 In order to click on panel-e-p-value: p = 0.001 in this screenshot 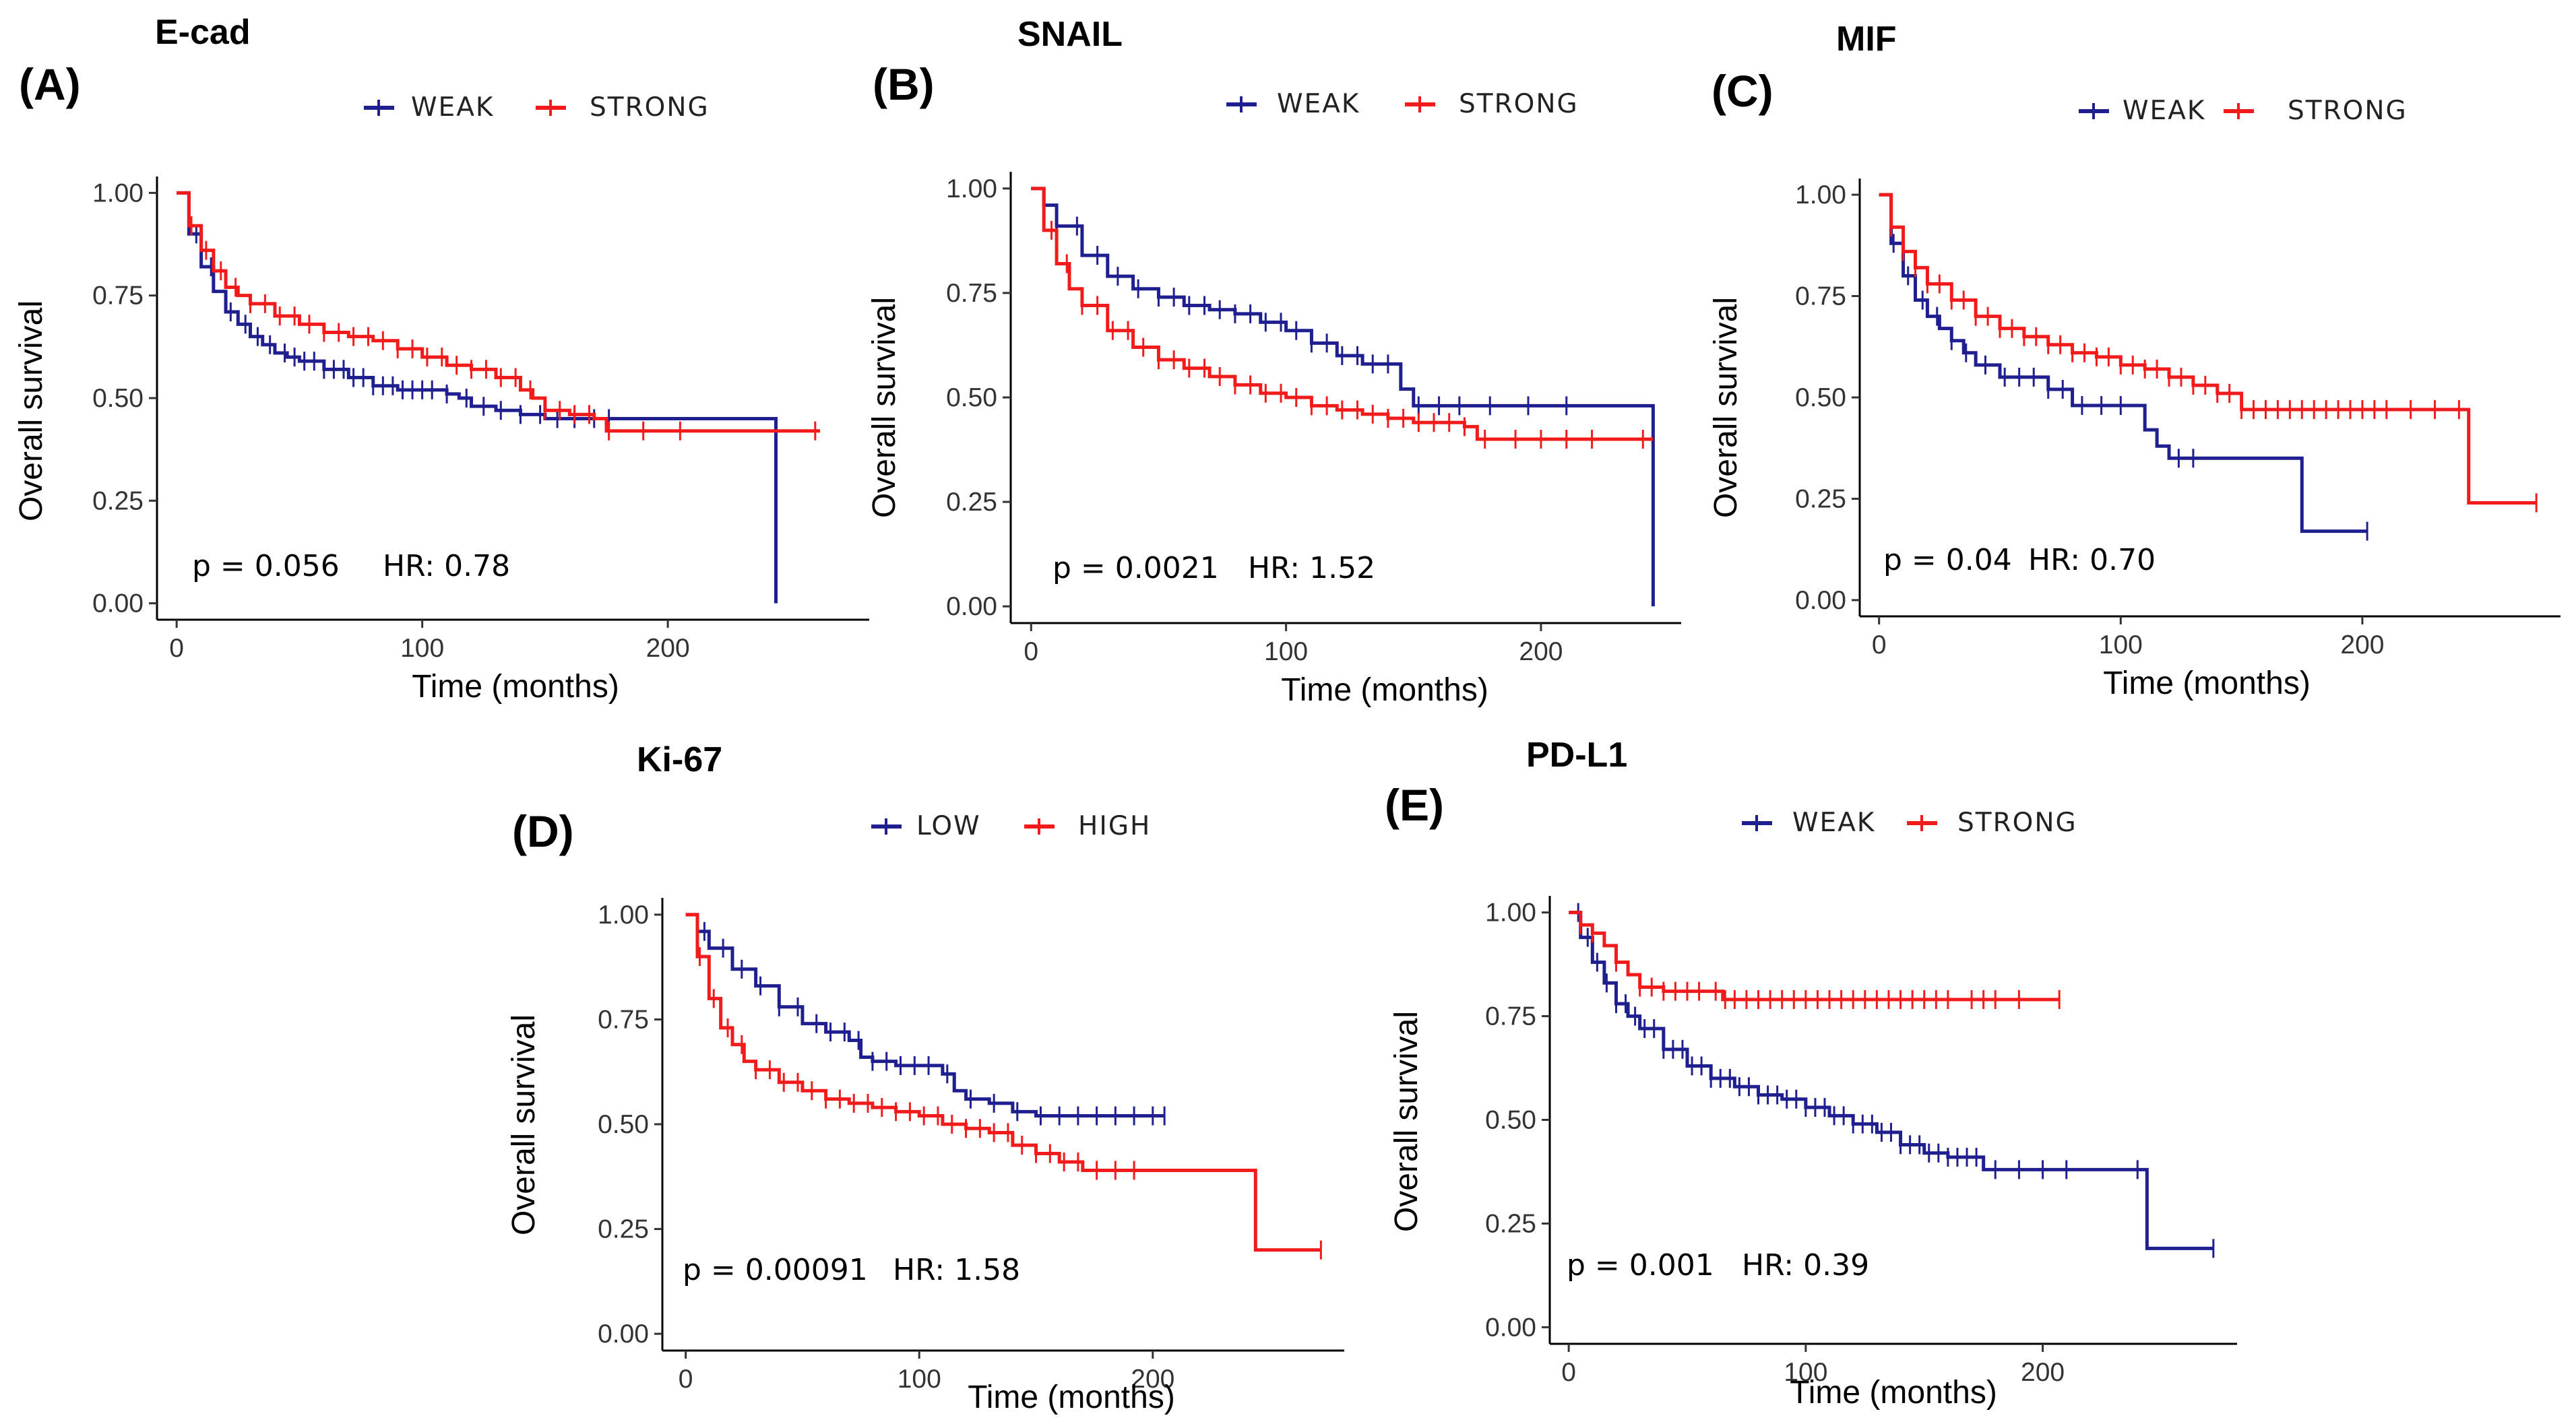, I will do `click(1640, 1265)`.